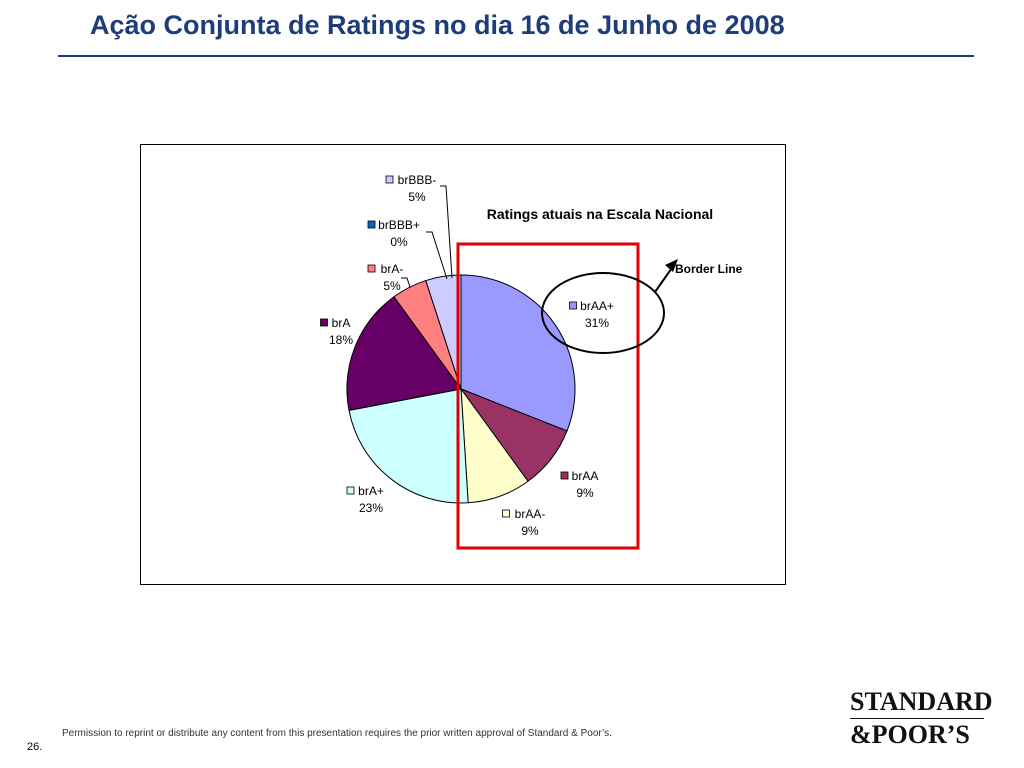 This screenshot has width=1024, height=768. What do you see at coordinates (392, 269) in the screenshot?
I see `slice-label-brAminus: brA-` at bounding box center [392, 269].